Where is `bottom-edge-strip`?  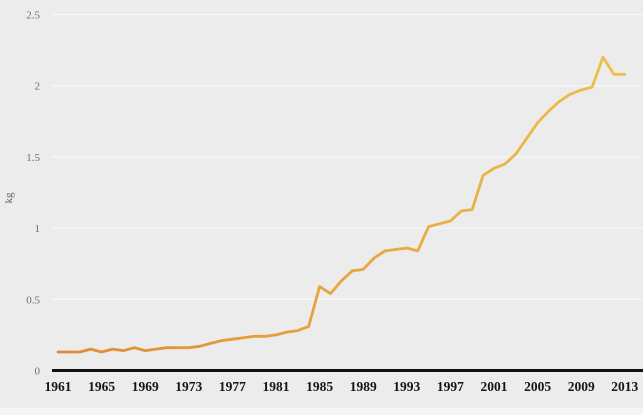 bottom-edge-strip is located at coordinates (321, 411).